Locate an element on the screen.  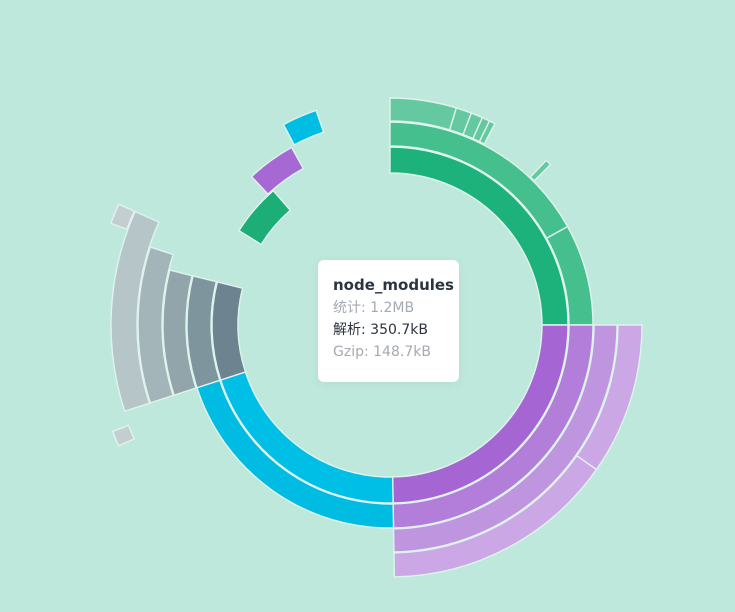
tooltip-title: node_modules is located at coordinates (393, 285).